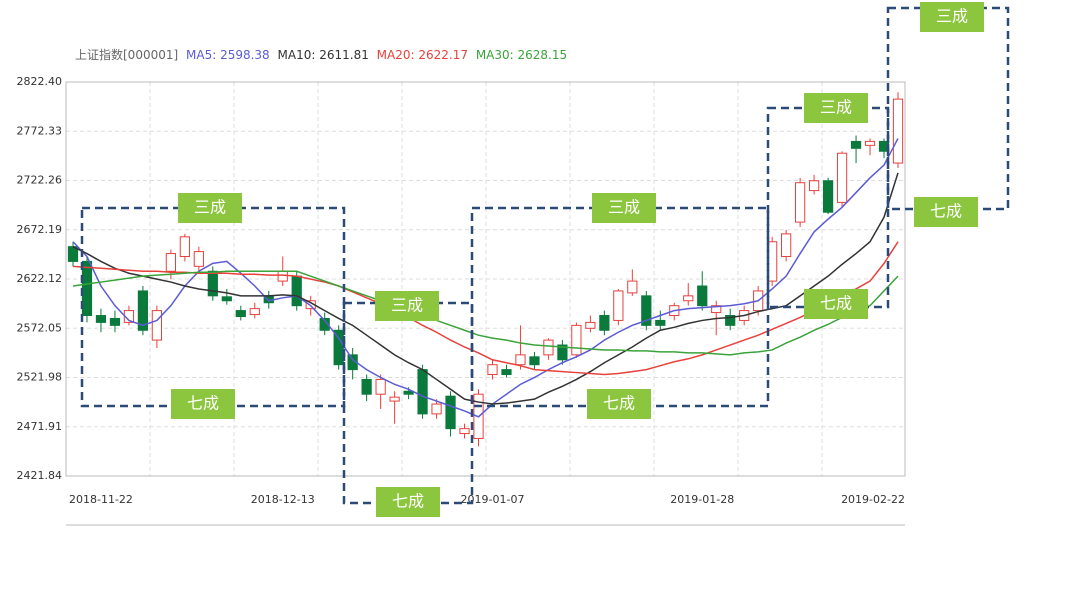  What do you see at coordinates (283, 499) in the screenshot?
I see `x-tick-label: 2018-12-13` at bounding box center [283, 499].